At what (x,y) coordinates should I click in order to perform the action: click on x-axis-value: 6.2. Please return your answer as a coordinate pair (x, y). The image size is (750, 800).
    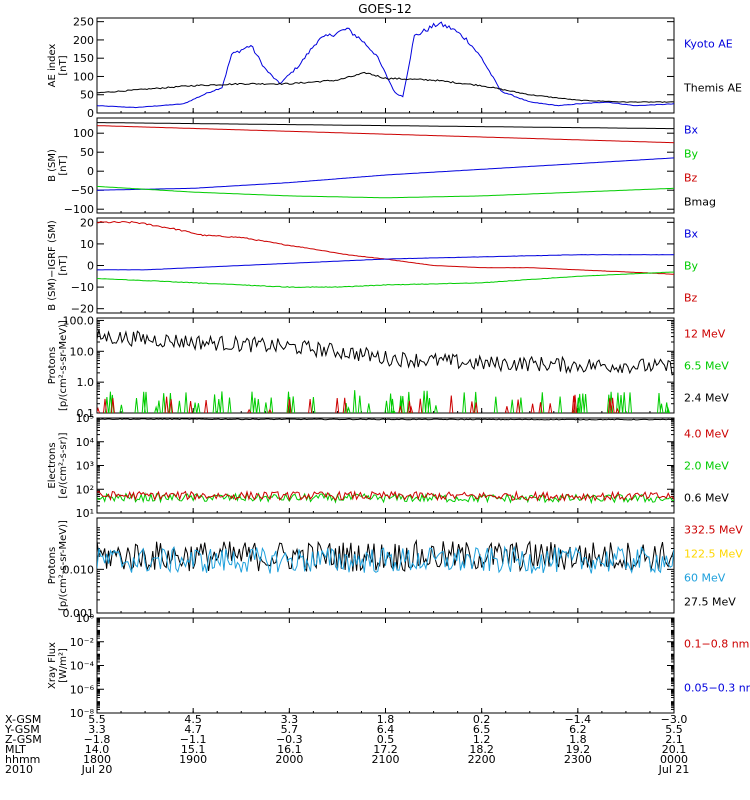
    Looking at the image, I should click on (578, 729).